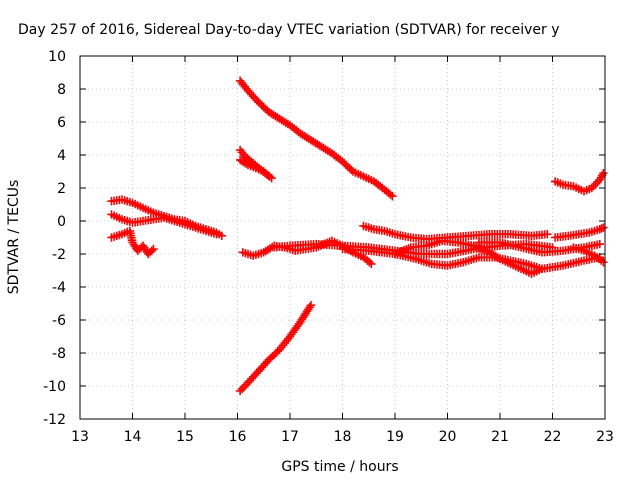 The image size is (640, 480). What do you see at coordinates (275, 348) in the screenshot?
I see `series-track-g` at bounding box center [275, 348].